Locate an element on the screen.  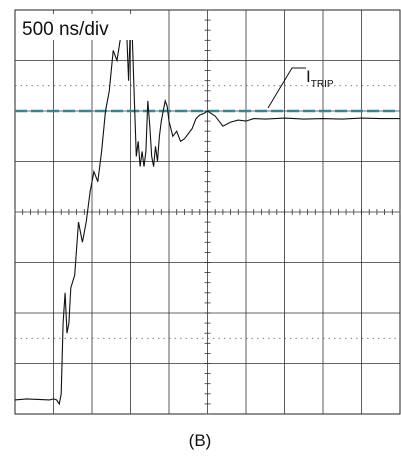
itrip-subscript: TRIP is located at coordinates (322, 84).